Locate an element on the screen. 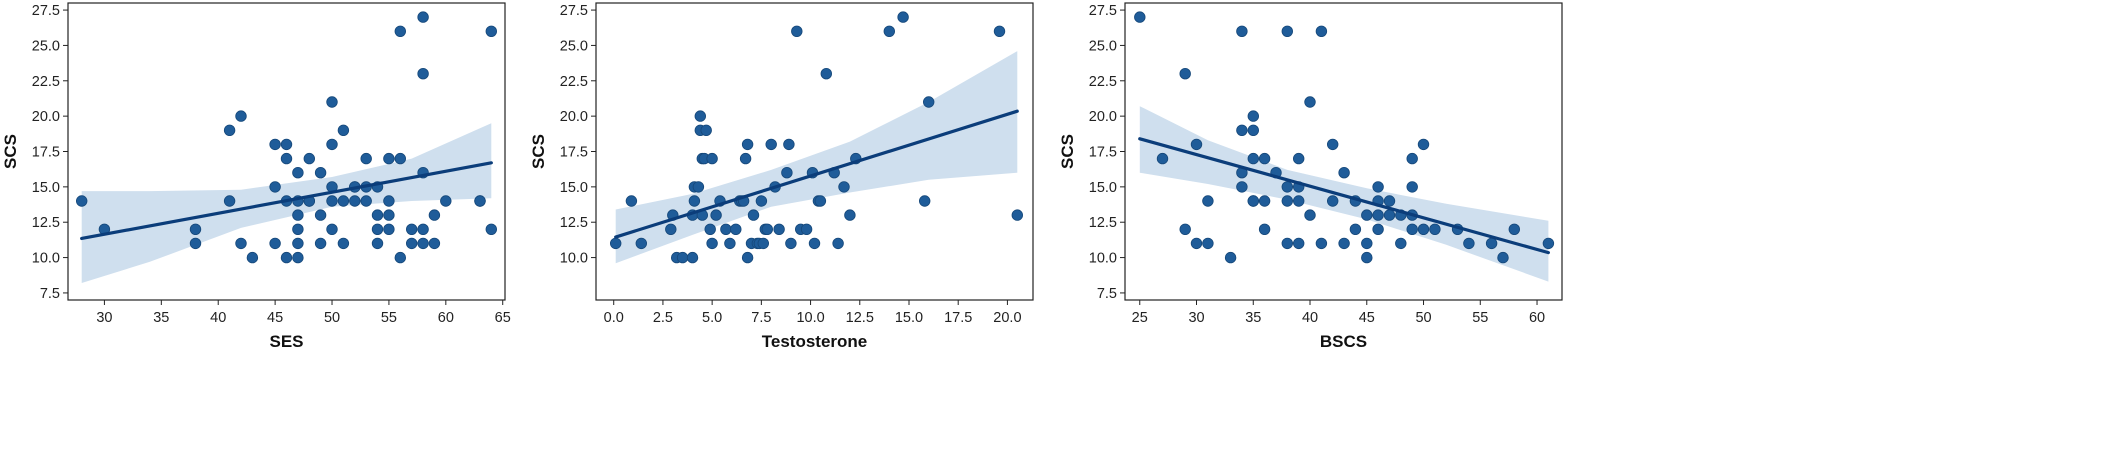 Image resolution: width=2102 pixels, height=461 pixels. x-tick-label: 0.0 is located at coordinates (614, 318).